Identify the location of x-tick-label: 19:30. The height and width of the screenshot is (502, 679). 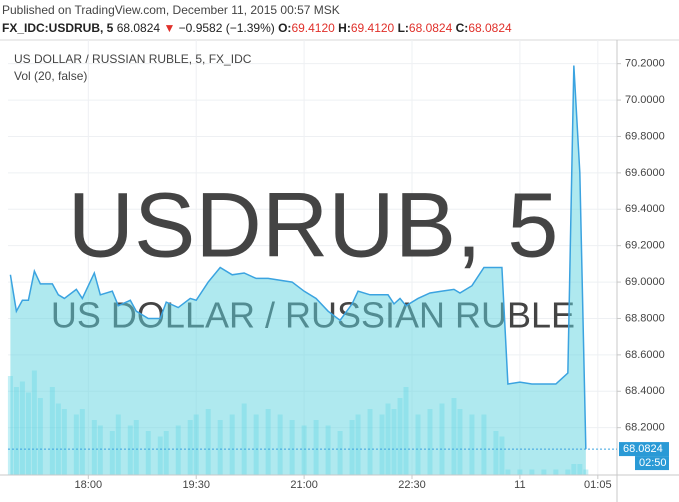
(196, 485).